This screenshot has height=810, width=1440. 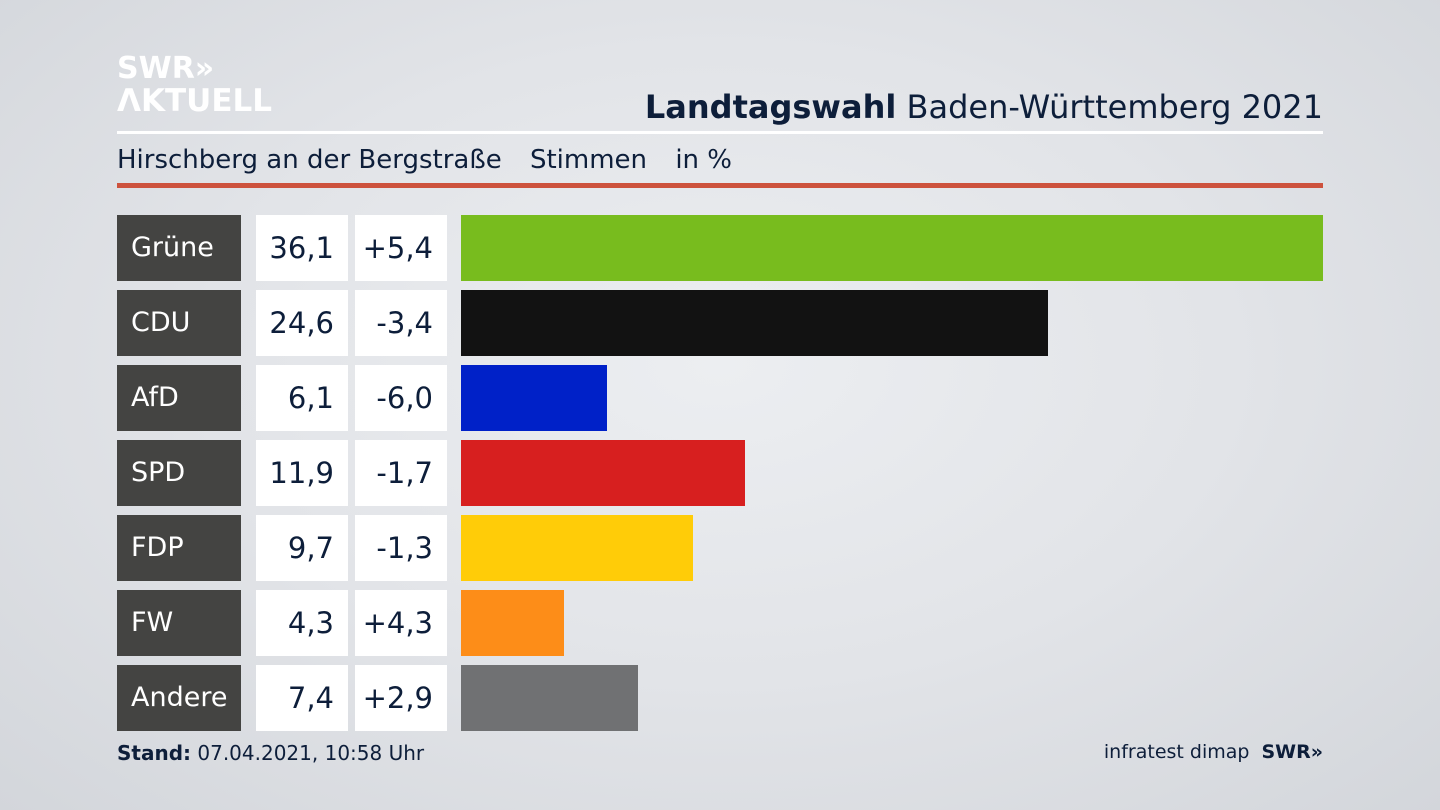 What do you see at coordinates (179, 323) in the screenshot?
I see `party-label: CDU` at bounding box center [179, 323].